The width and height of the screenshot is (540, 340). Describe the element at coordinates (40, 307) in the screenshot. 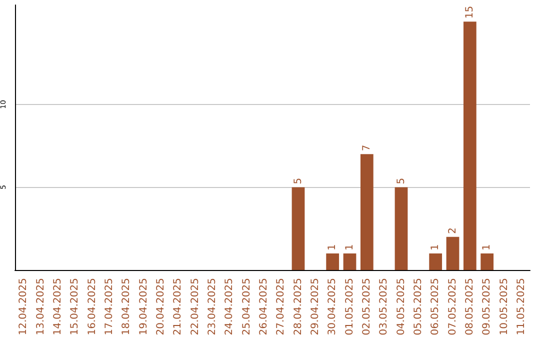

I see `x-tick-label: 13.04.2025` at that location.